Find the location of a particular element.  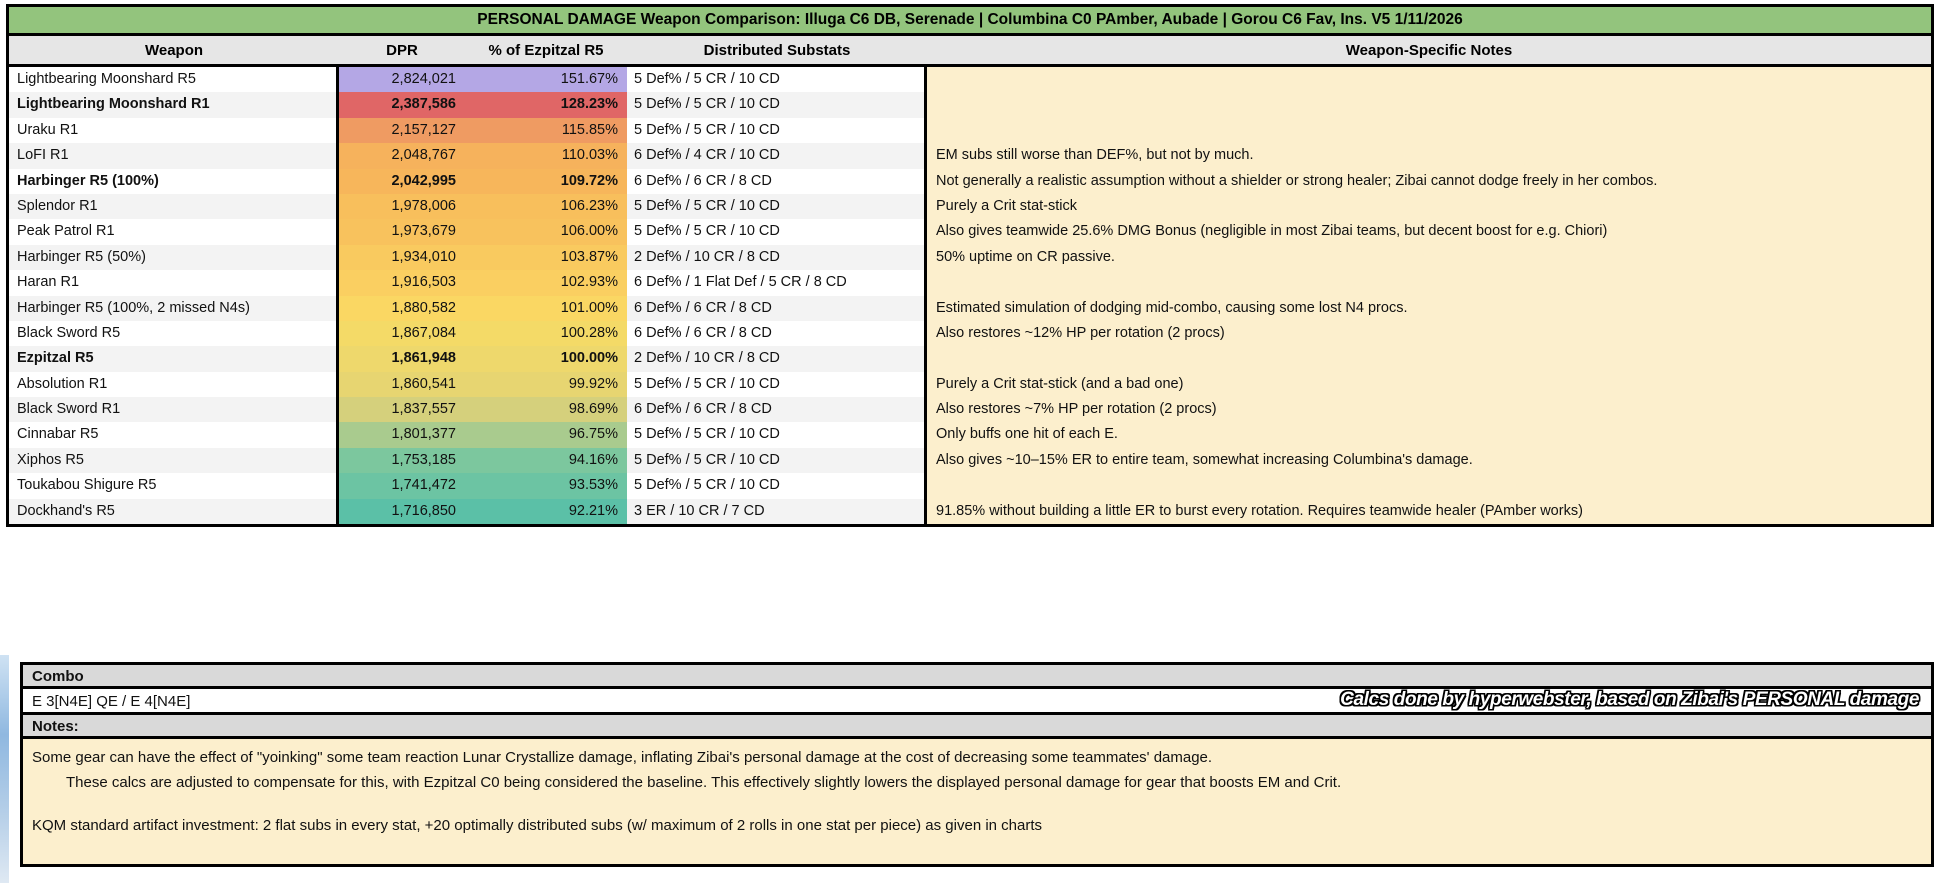

table-row: Splendor R1 is located at coordinates (172, 206).